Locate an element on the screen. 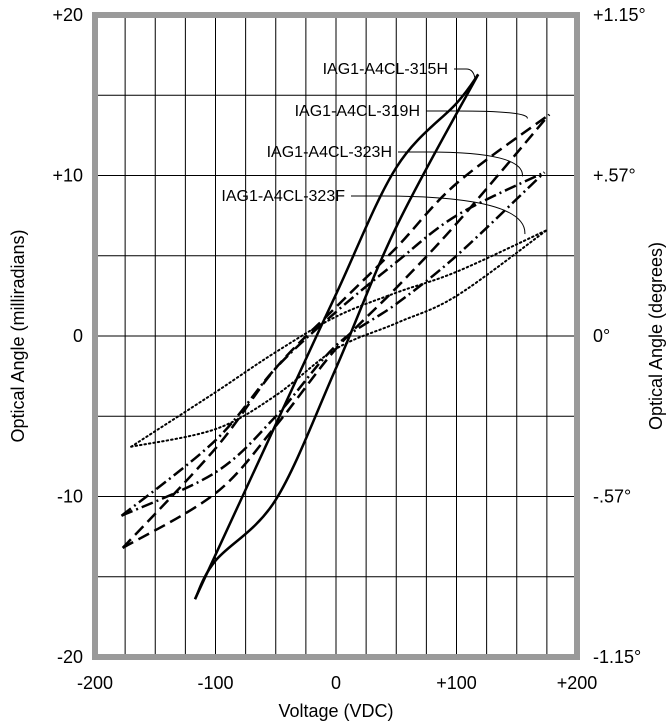 Image resolution: width=670 pixels, height=725 pixels. y2-tick-label: -.57° is located at coordinates (612, 497).